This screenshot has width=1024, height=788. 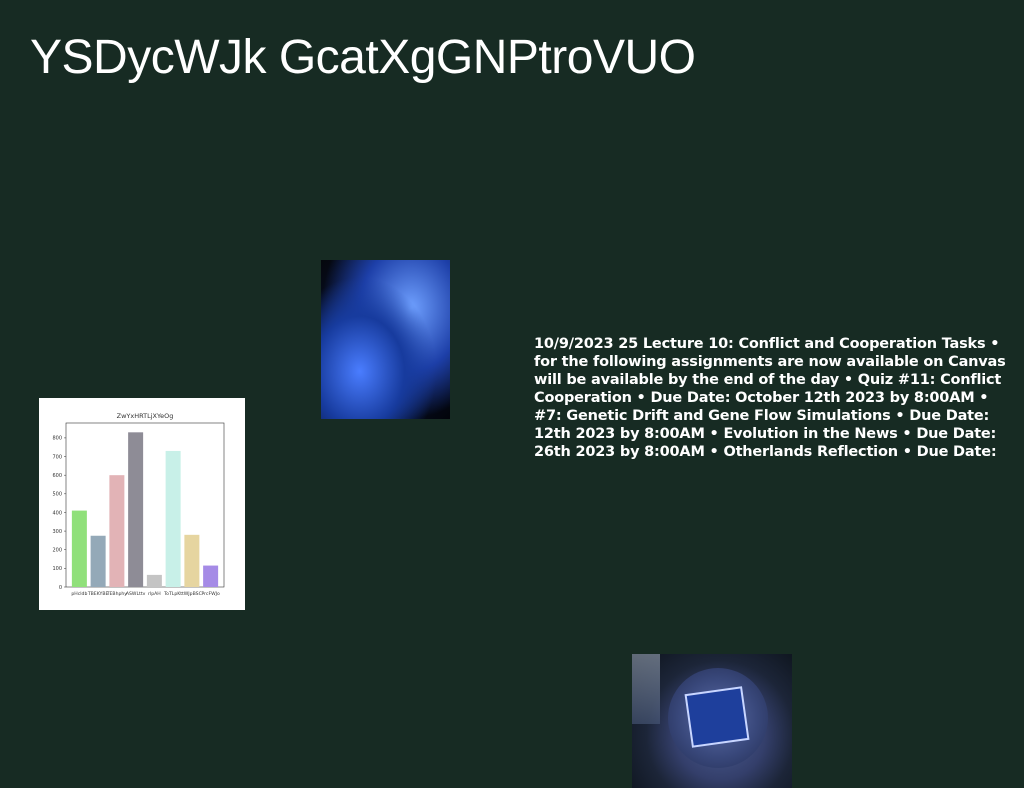 I want to click on plot-frame, so click(x=145, y=505).